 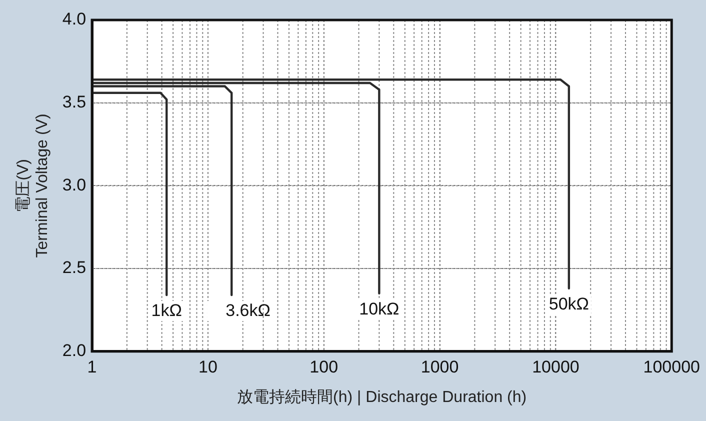 I want to click on x-tick-label: 100, so click(x=324, y=366).